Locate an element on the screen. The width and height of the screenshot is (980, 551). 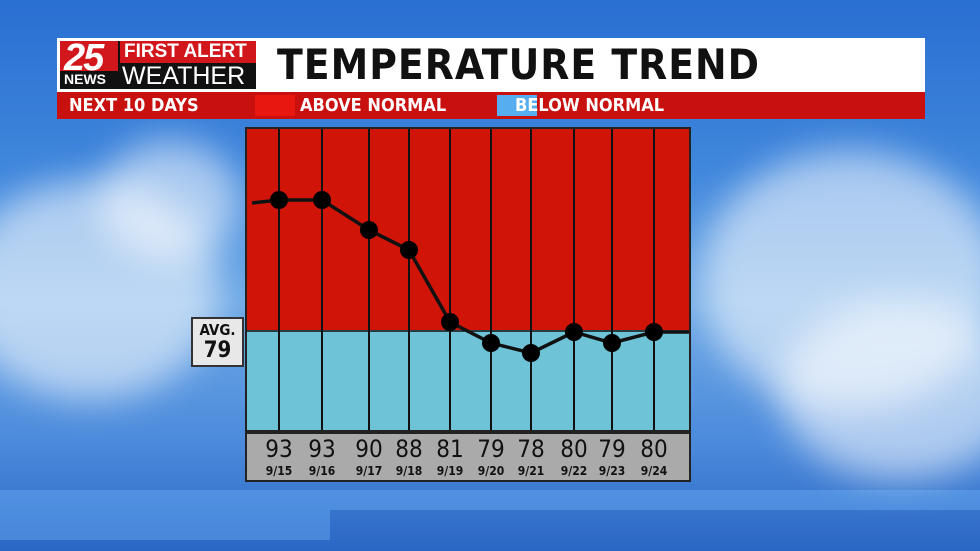
logo-channel-number: 25 is located at coordinates (84, 58).